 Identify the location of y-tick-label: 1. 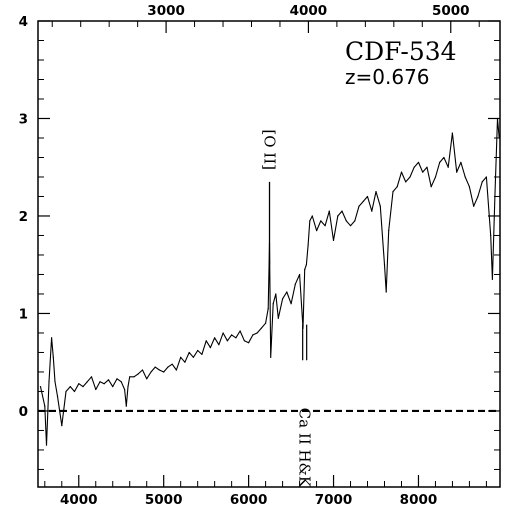
(23, 314).